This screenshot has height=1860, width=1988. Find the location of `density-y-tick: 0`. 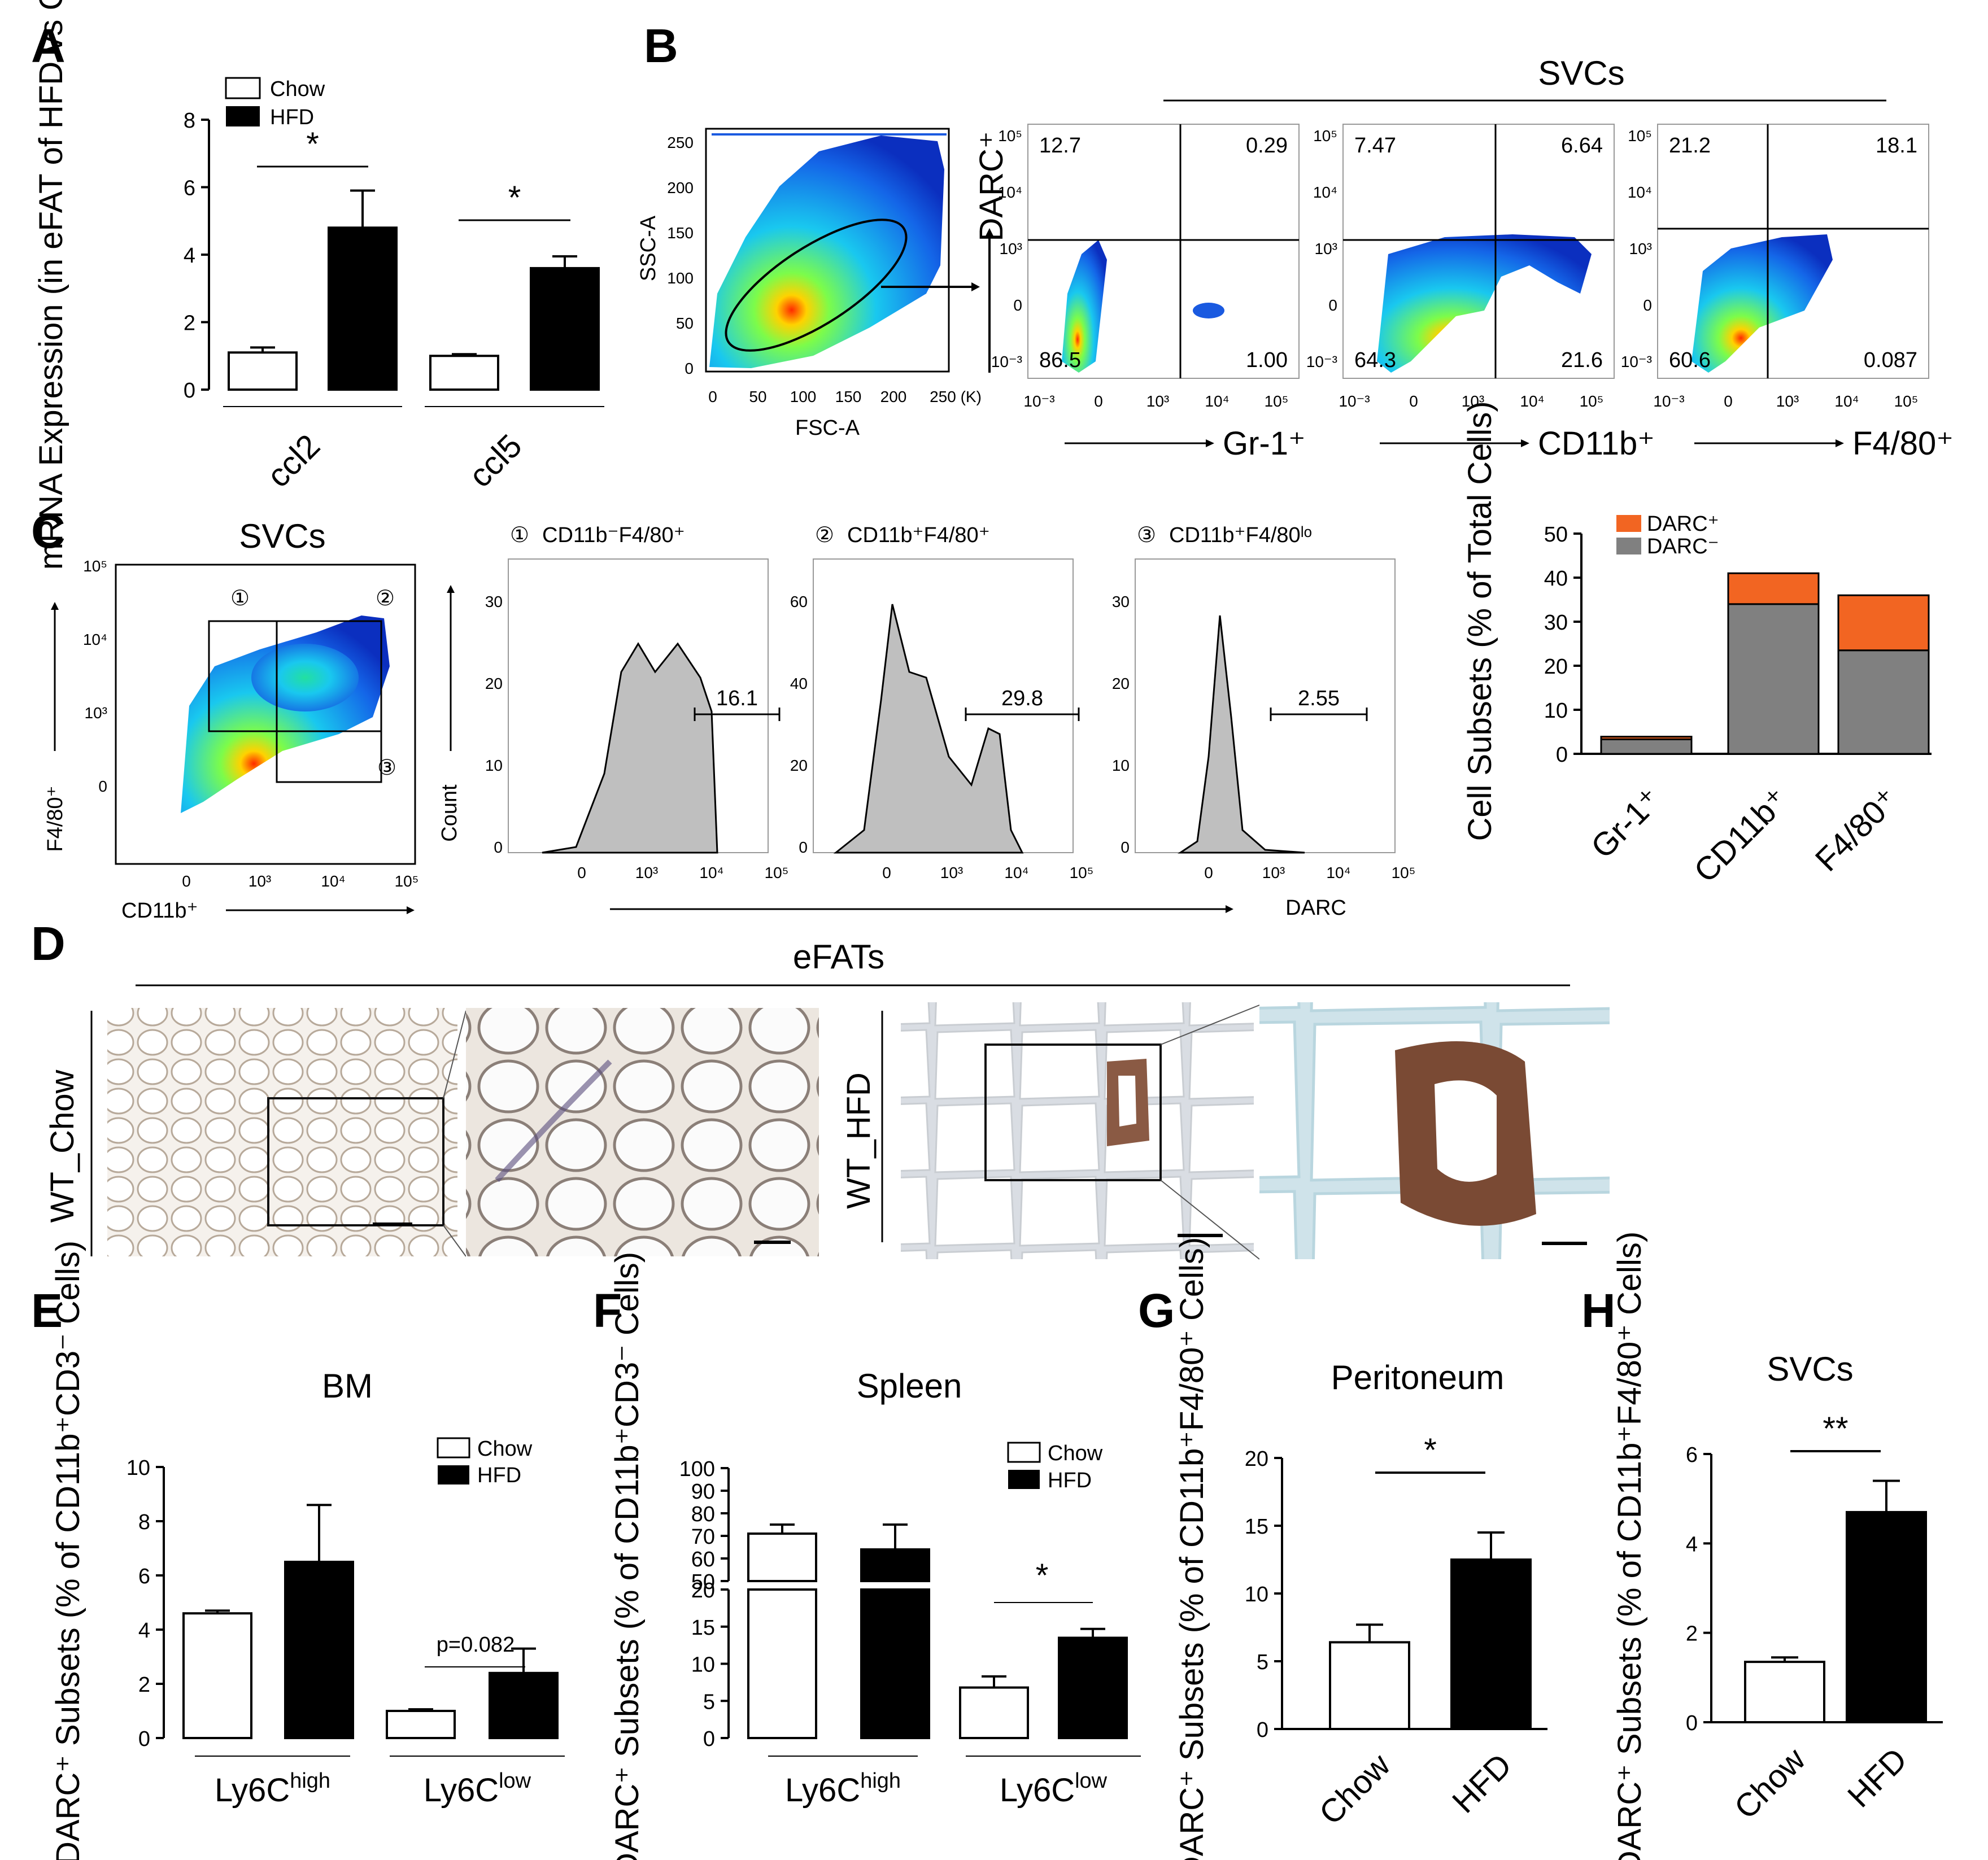

density-y-tick: 0 is located at coordinates (103, 787).